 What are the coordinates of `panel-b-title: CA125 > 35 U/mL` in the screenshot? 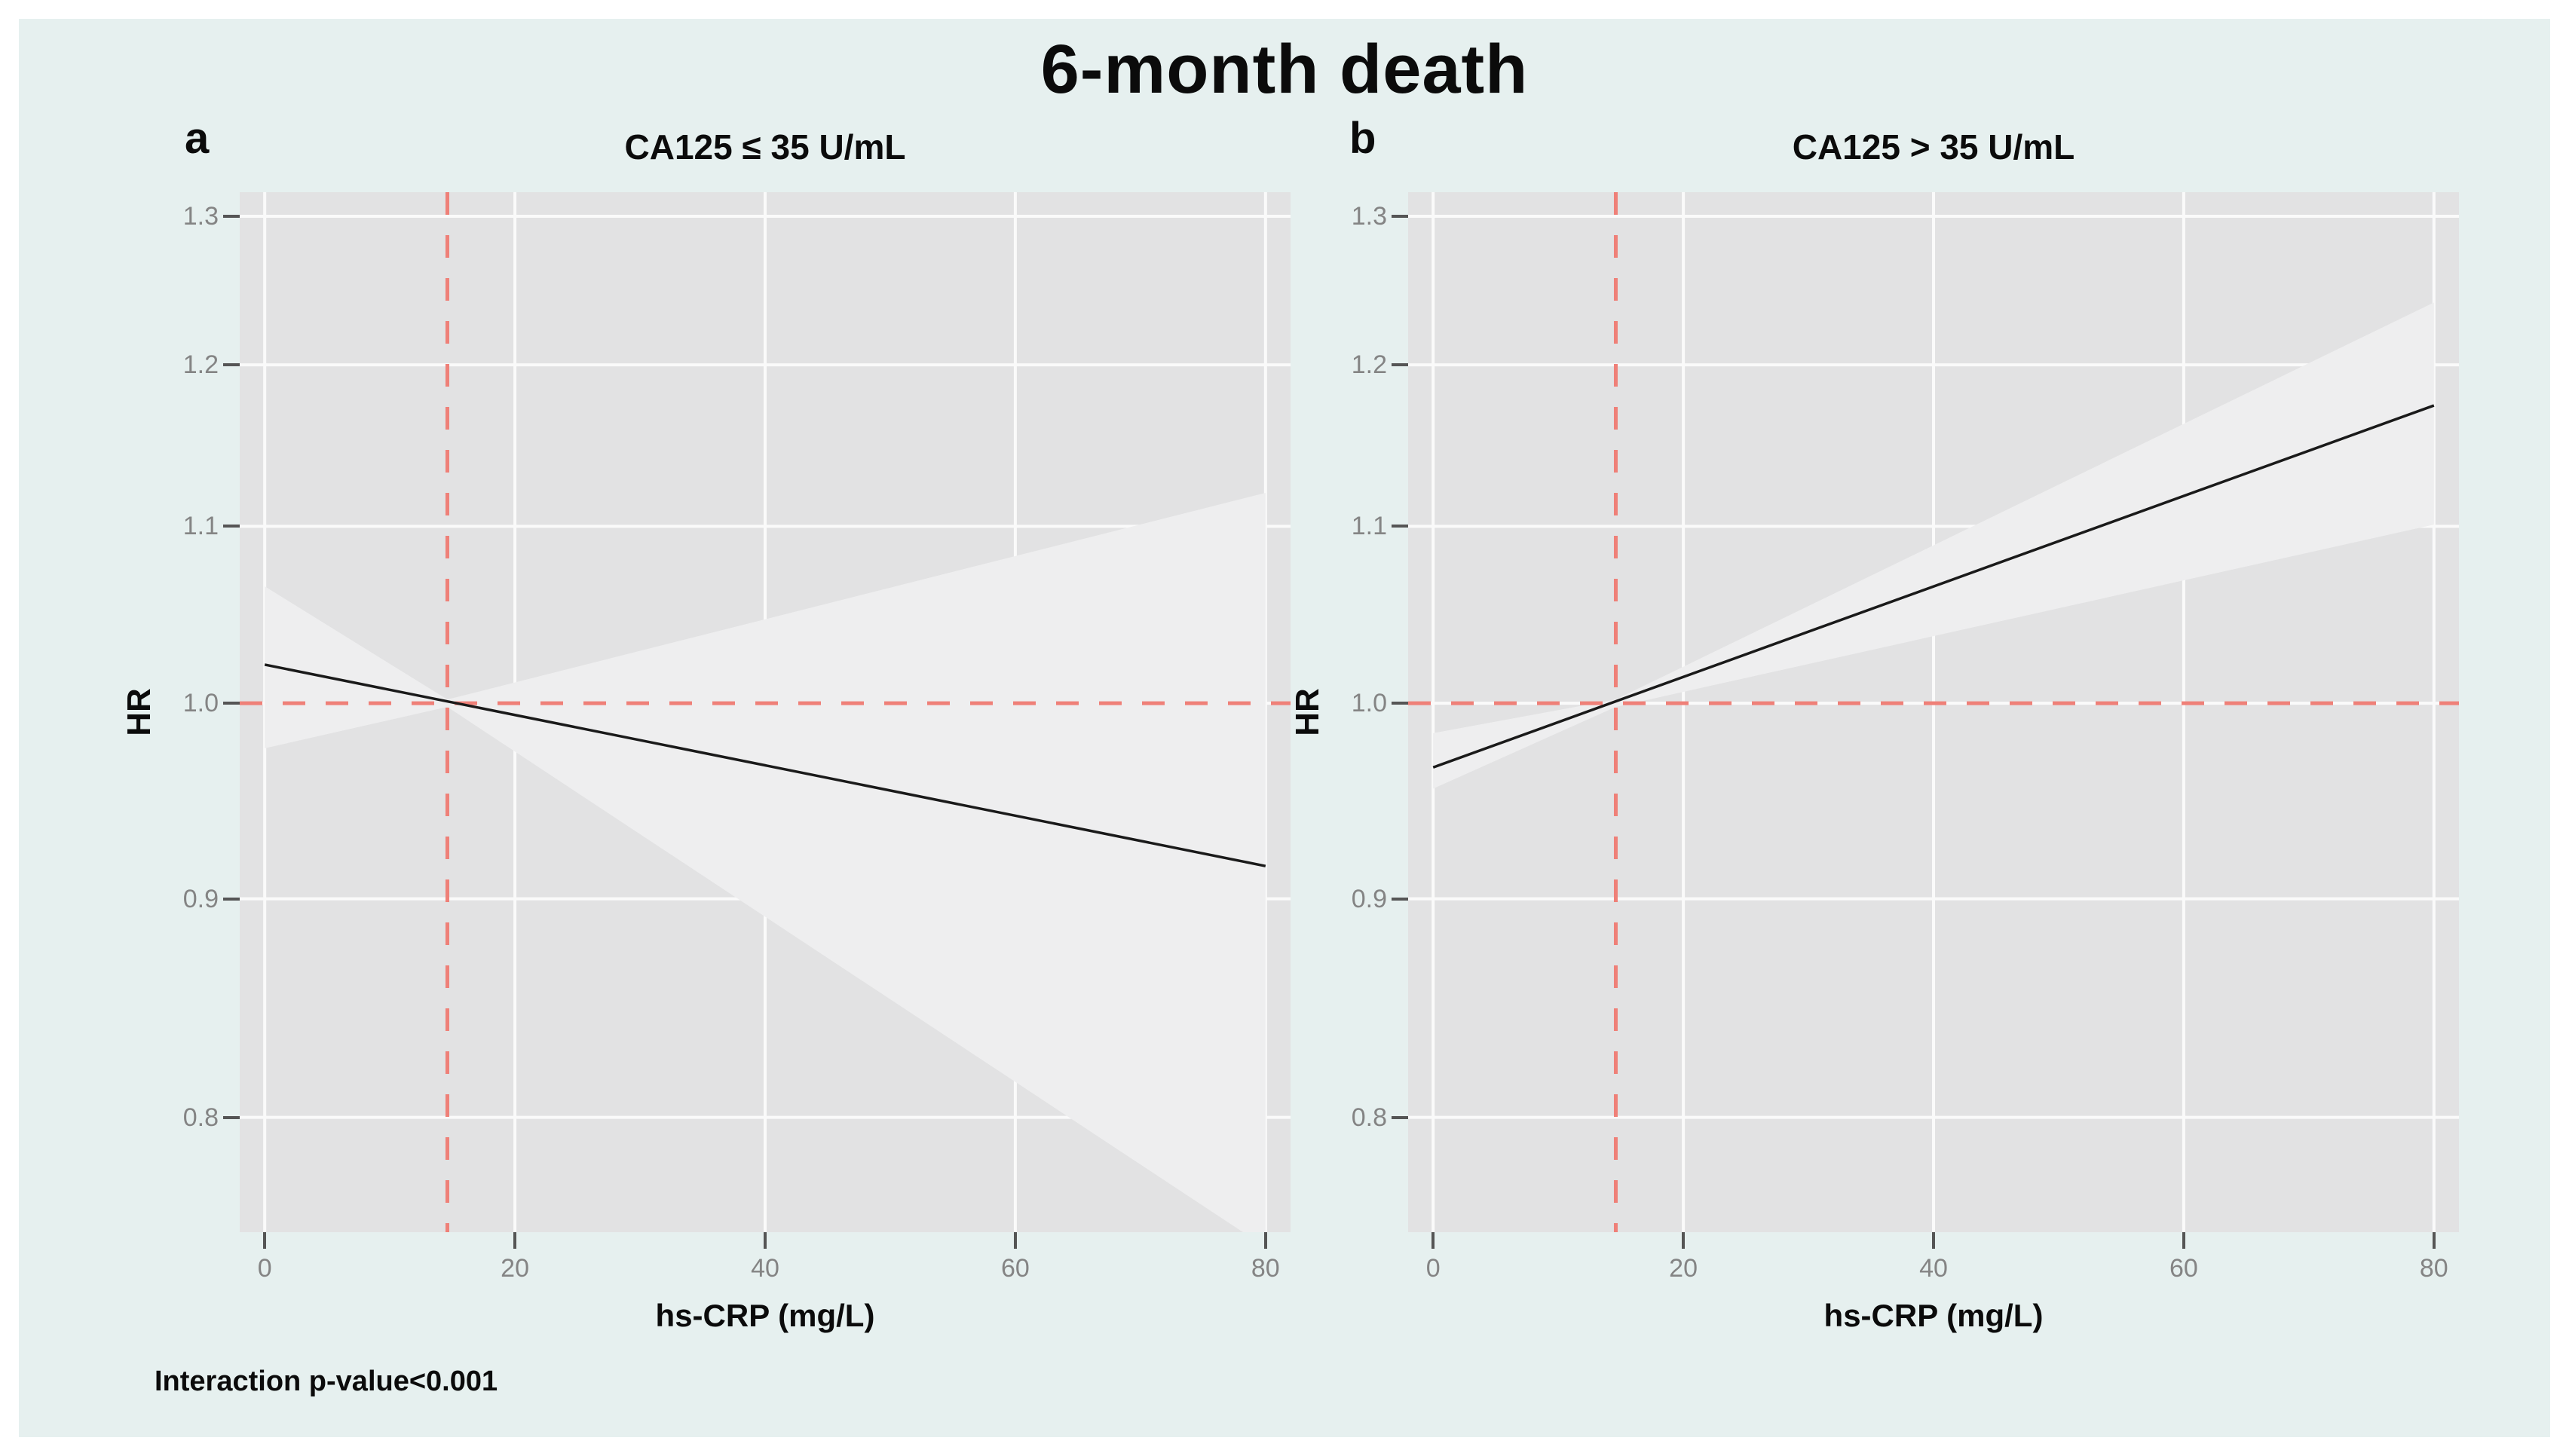 It's located at (1934, 147).